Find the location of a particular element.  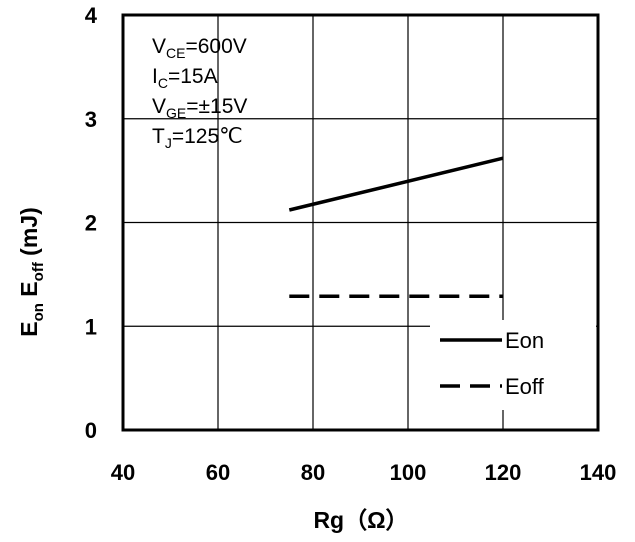

y-tick-label: 0 is located at coordinates (91, 430).